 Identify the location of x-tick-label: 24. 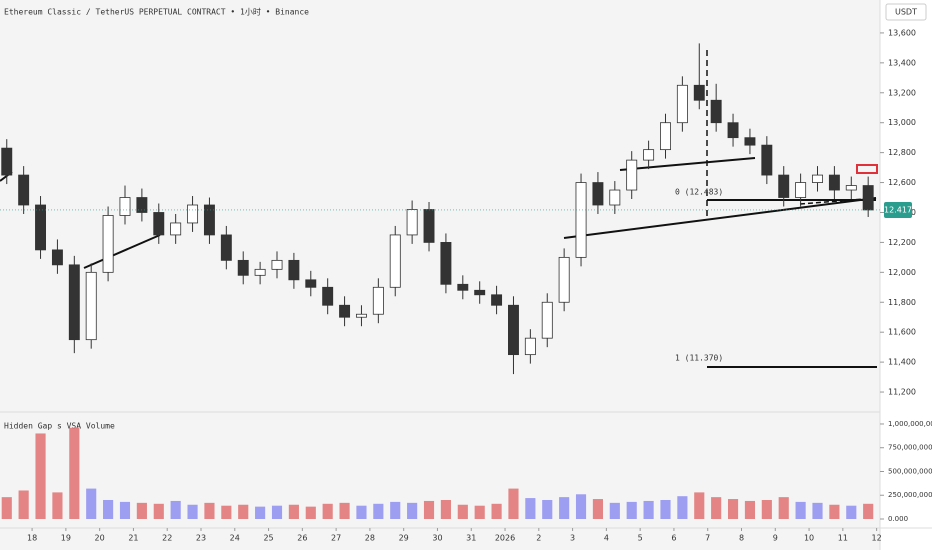
(235, 538).